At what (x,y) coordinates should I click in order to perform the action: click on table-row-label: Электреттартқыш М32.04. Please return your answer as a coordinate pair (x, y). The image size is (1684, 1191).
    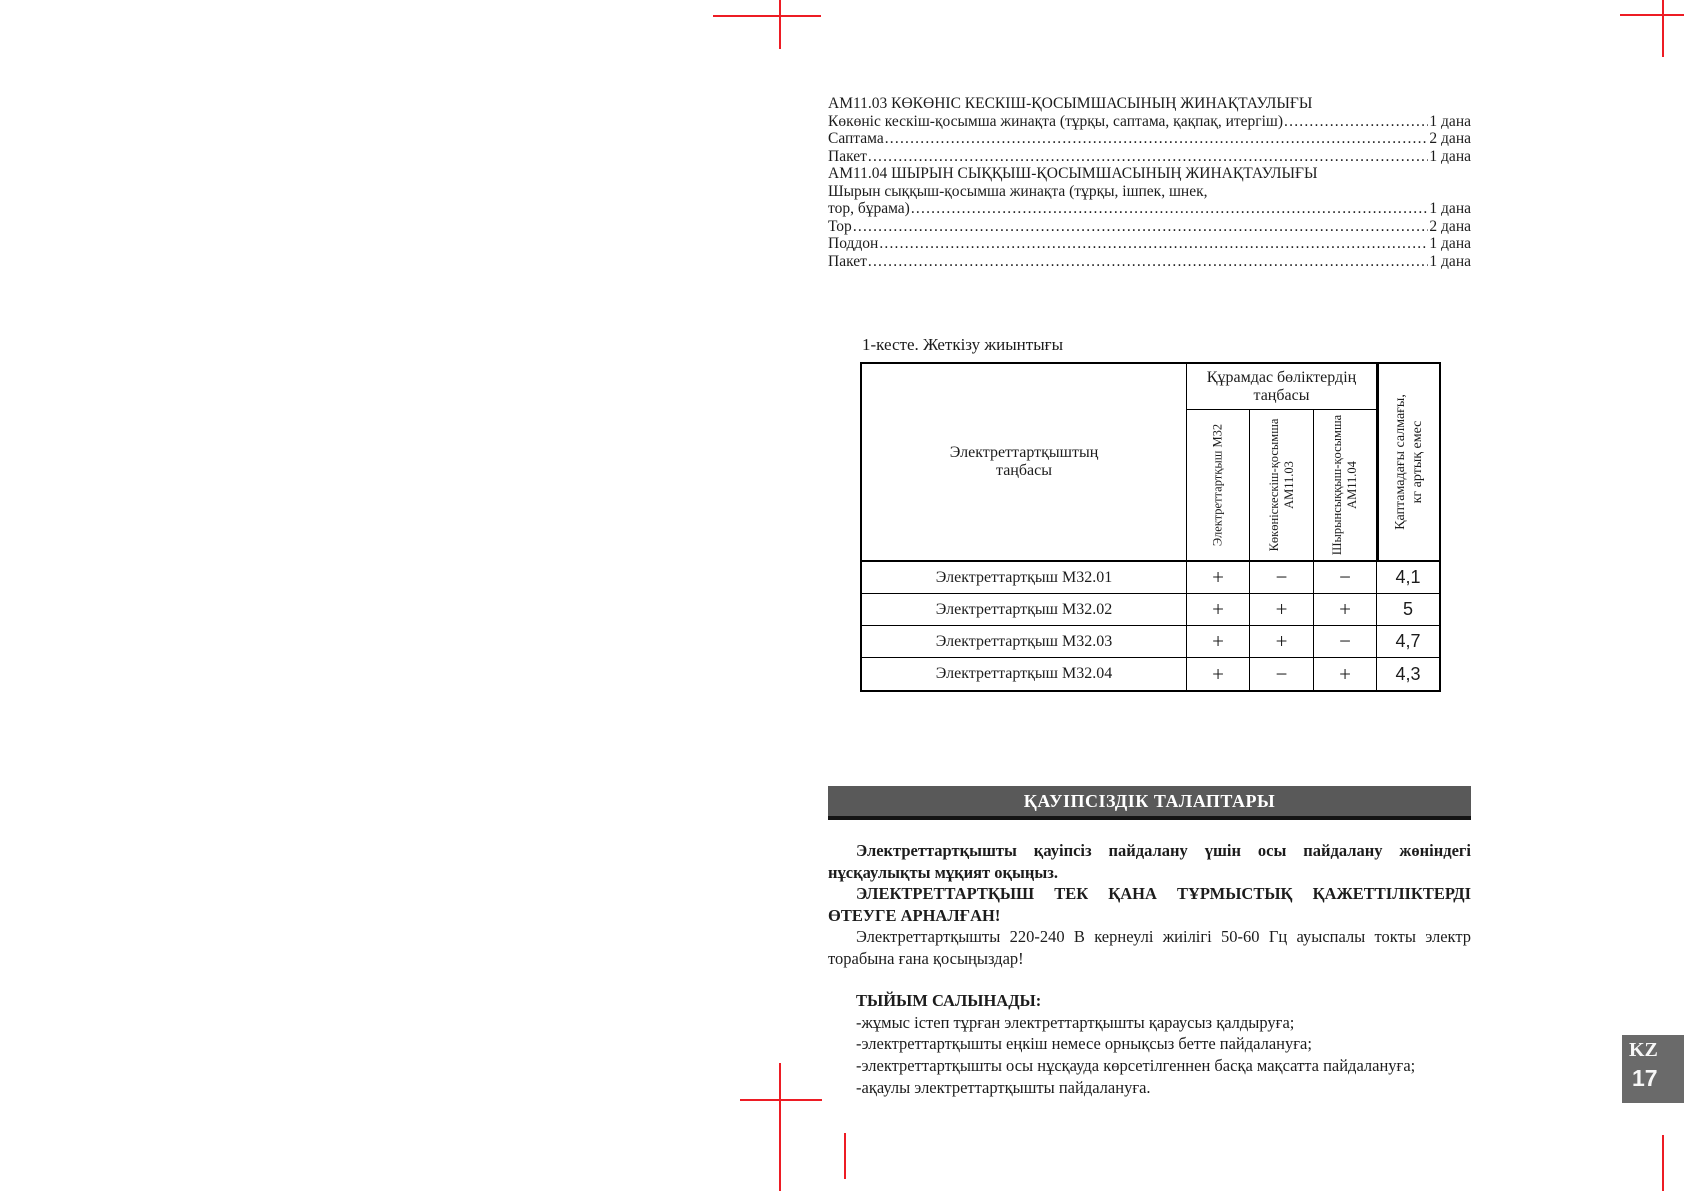
    Looking at the image, I should click on (1024, 674).